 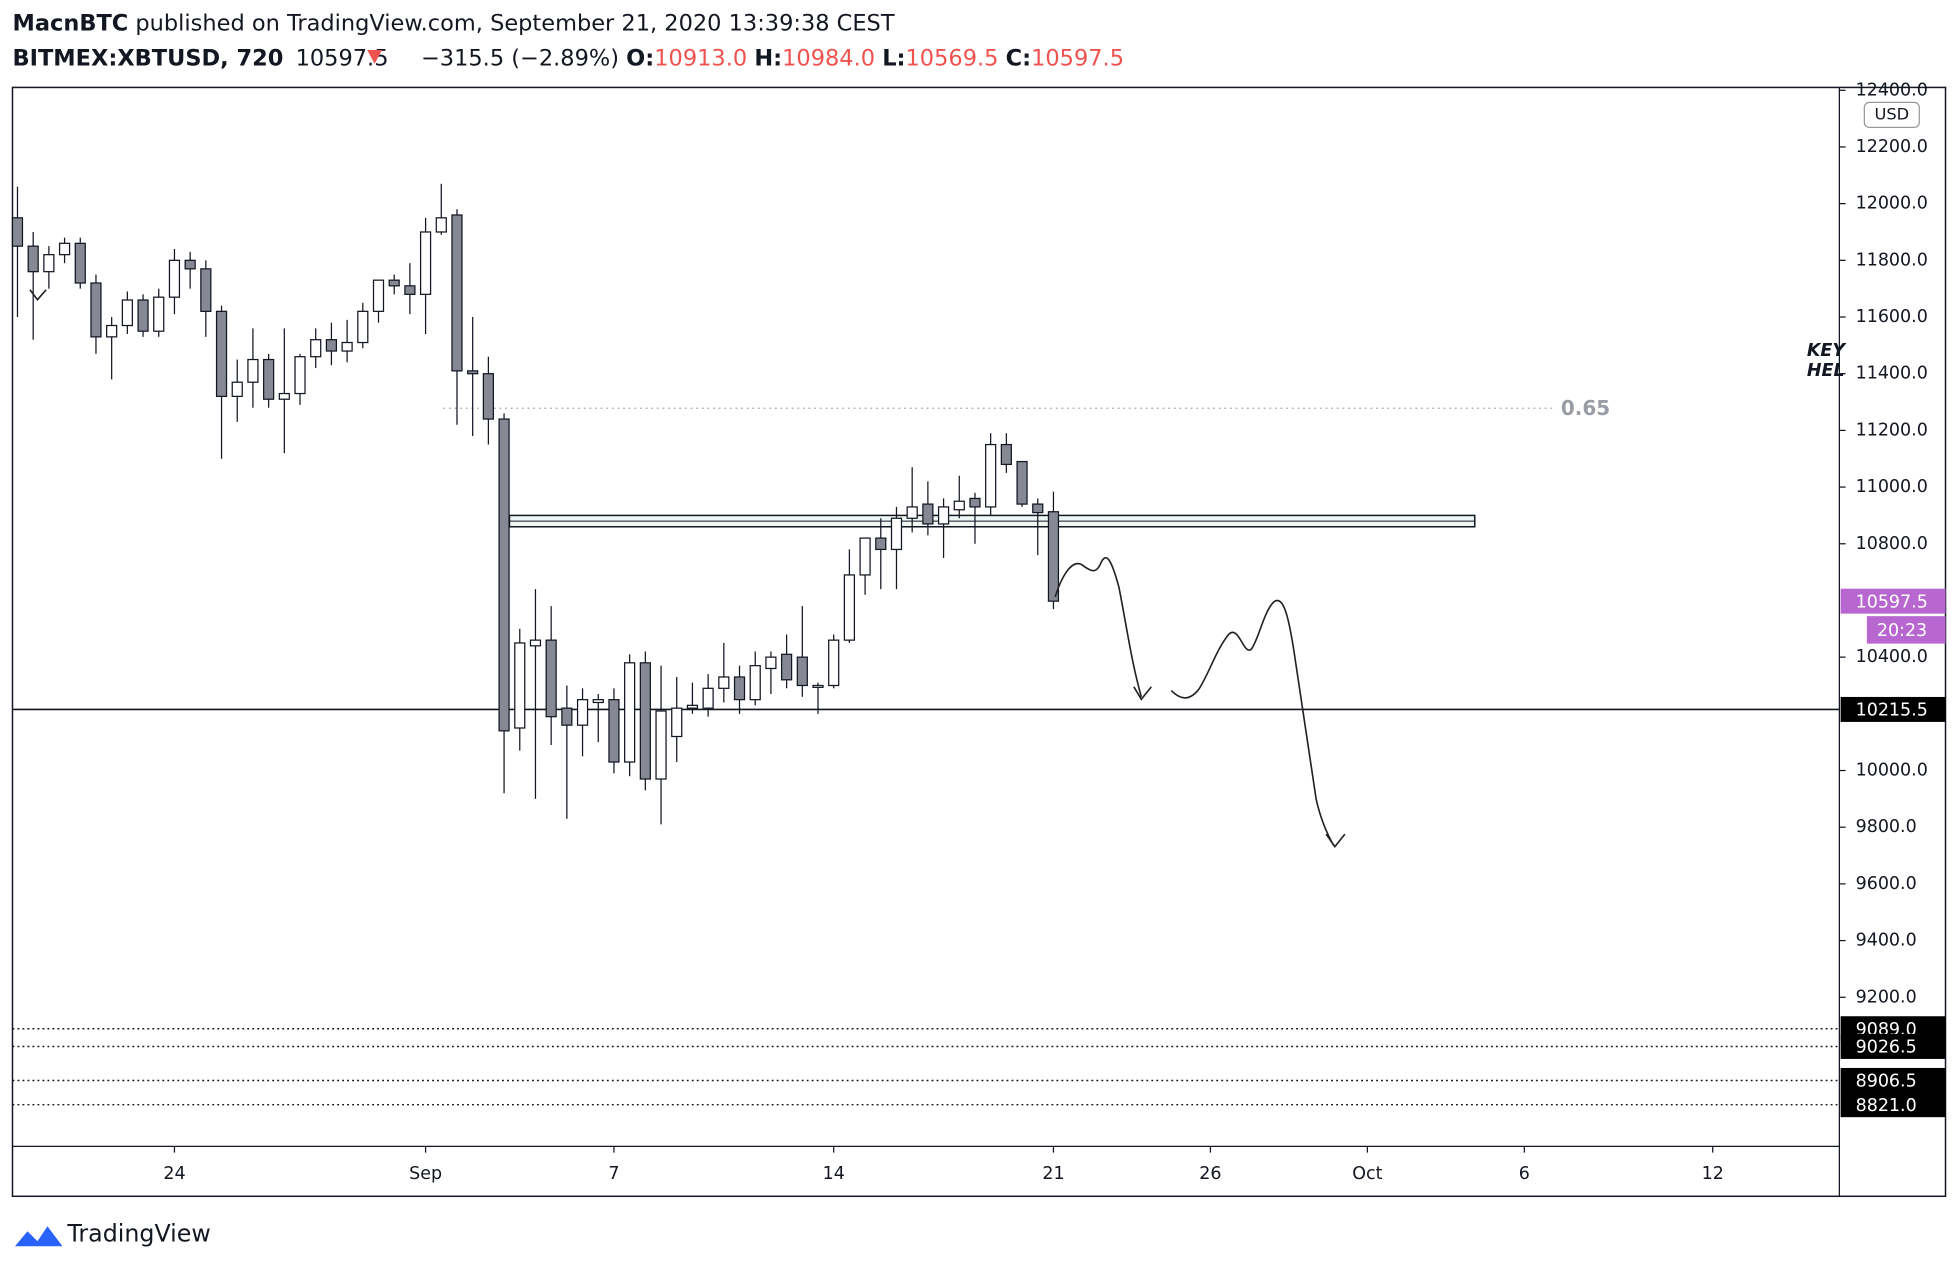 What do you see at coordinates (38, 1236) in the screenshot?
I see `logo-icon` at bounding box center [38, 1236].